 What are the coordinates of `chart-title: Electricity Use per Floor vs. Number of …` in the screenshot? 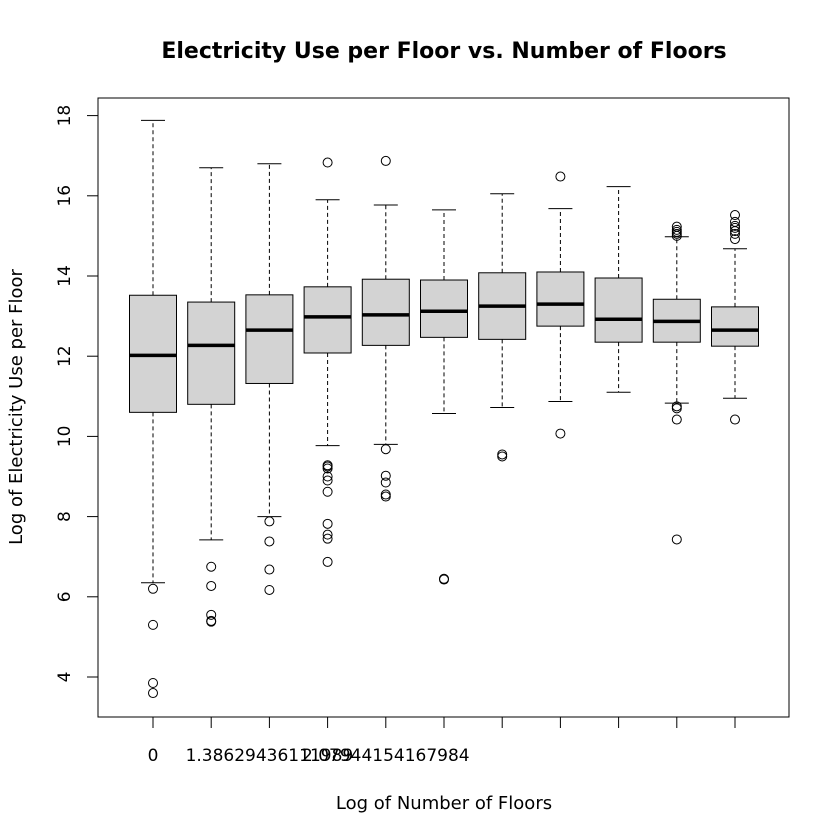 It's located at (443, 51).